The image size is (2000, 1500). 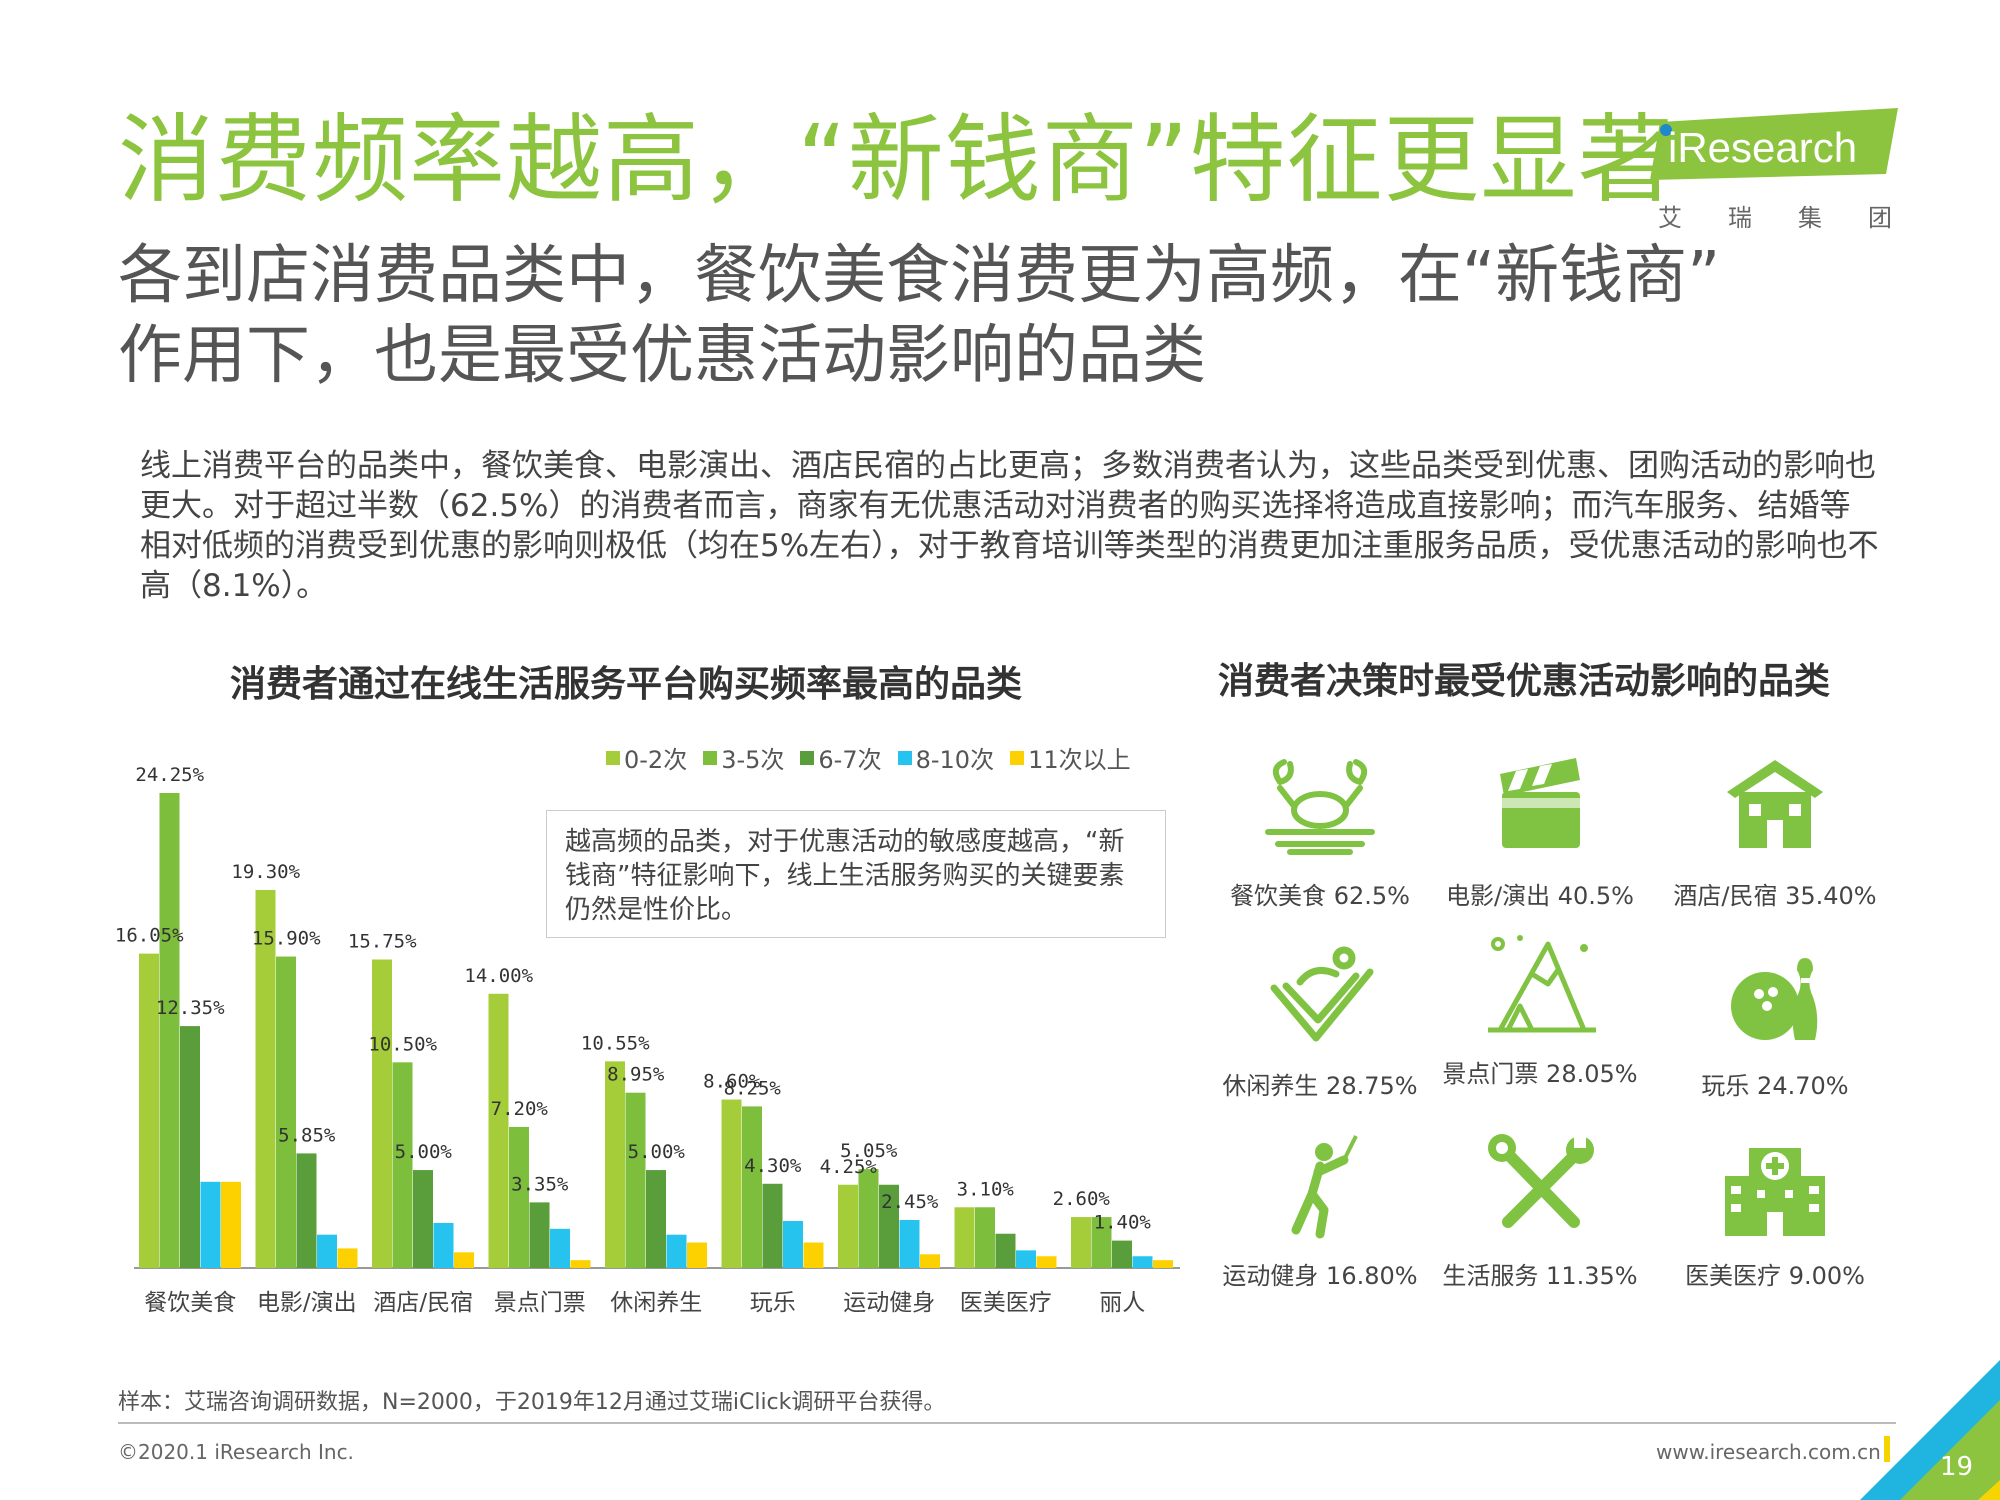 What do you see at coordinates (1079, 760) in the screenshot?
I see `legend-label: 11次以上` at bounding box center [1079, 760].